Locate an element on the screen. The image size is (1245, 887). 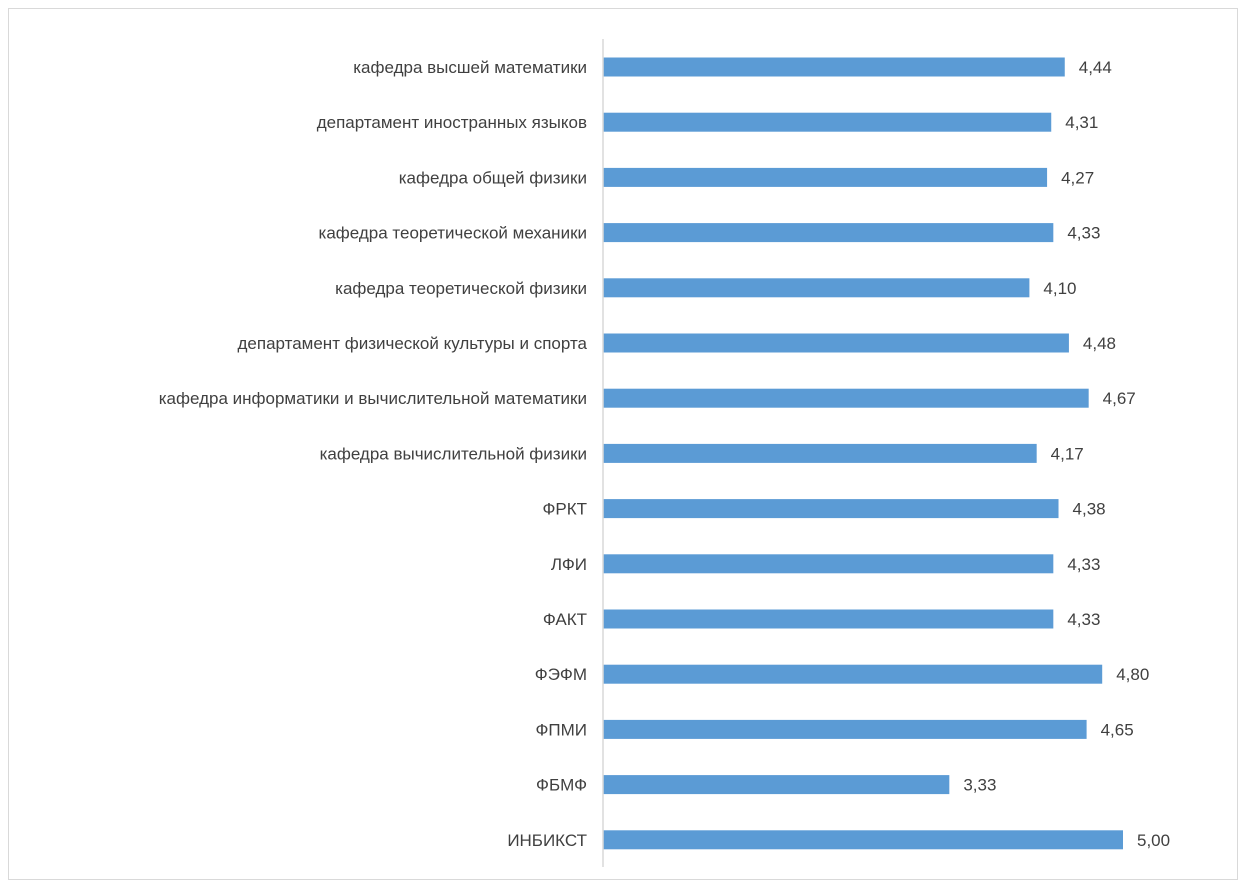
value-label: 4,27 is located at coordinates (1077, 177).